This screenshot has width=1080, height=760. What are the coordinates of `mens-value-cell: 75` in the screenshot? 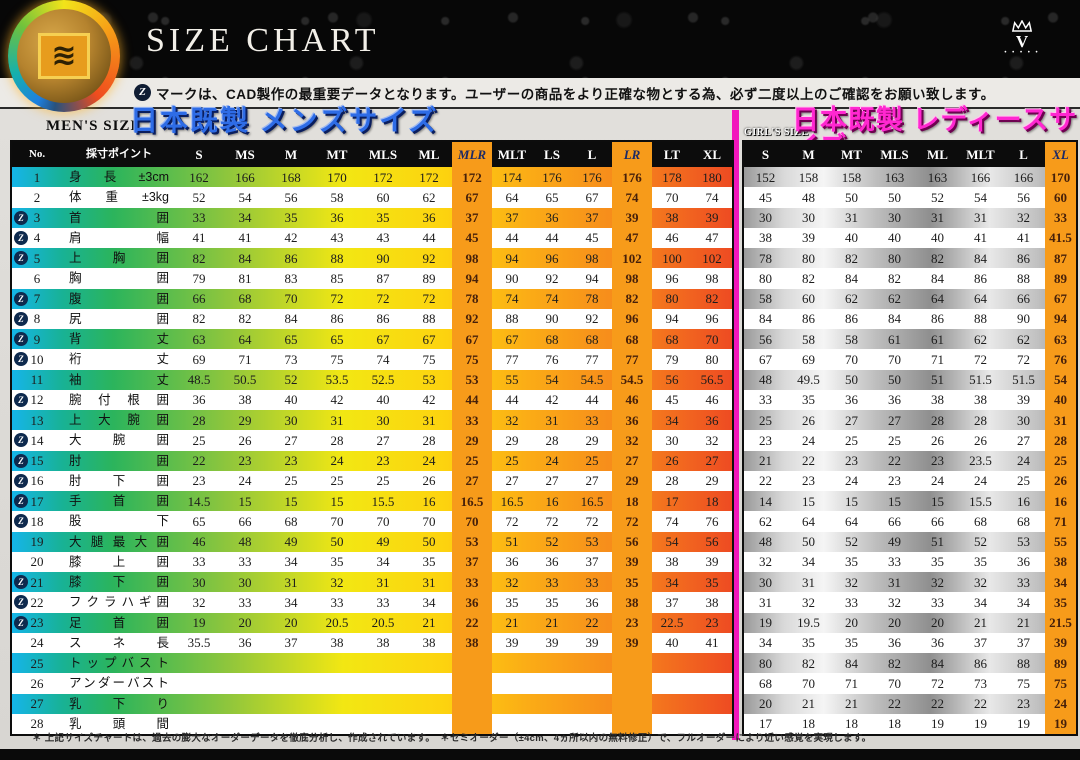 It's located at (429, 359).